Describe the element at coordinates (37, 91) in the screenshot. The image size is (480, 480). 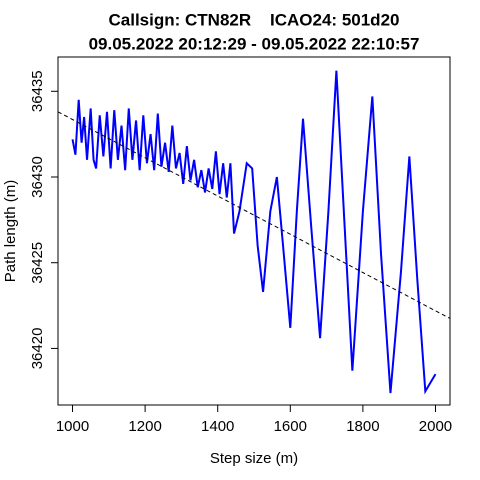
I see `y-tick-label: 36435` at that location.